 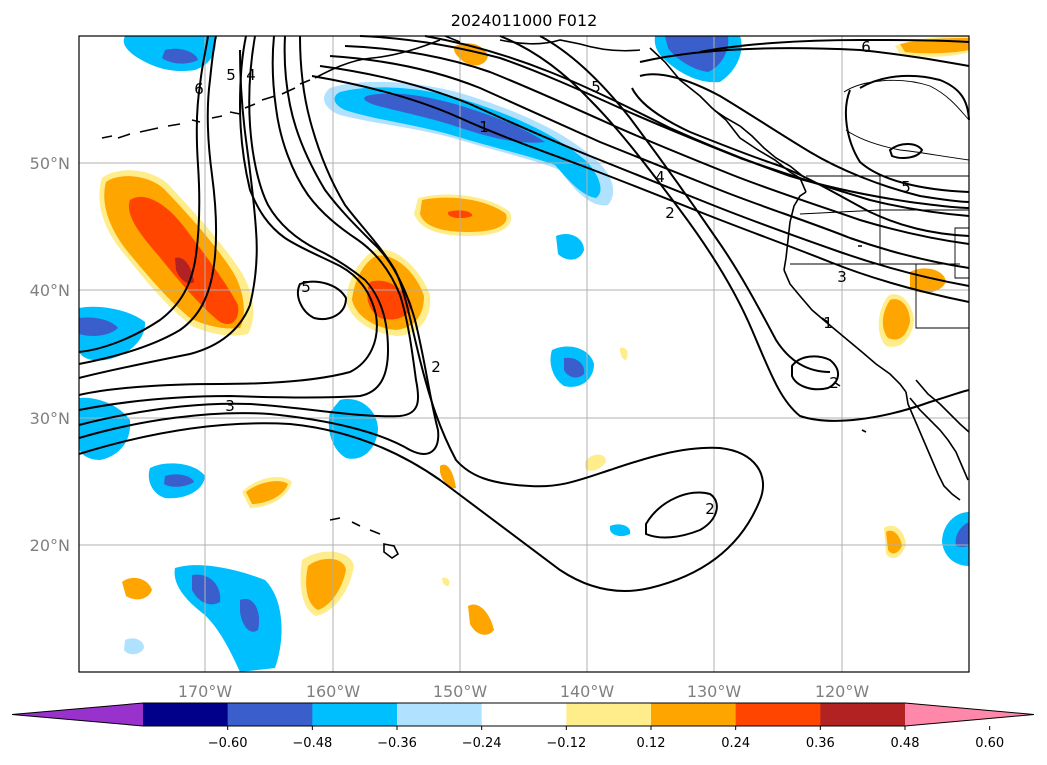 I want to click on colorbar-tick-label: −0.48, so click(x=312, y=743).